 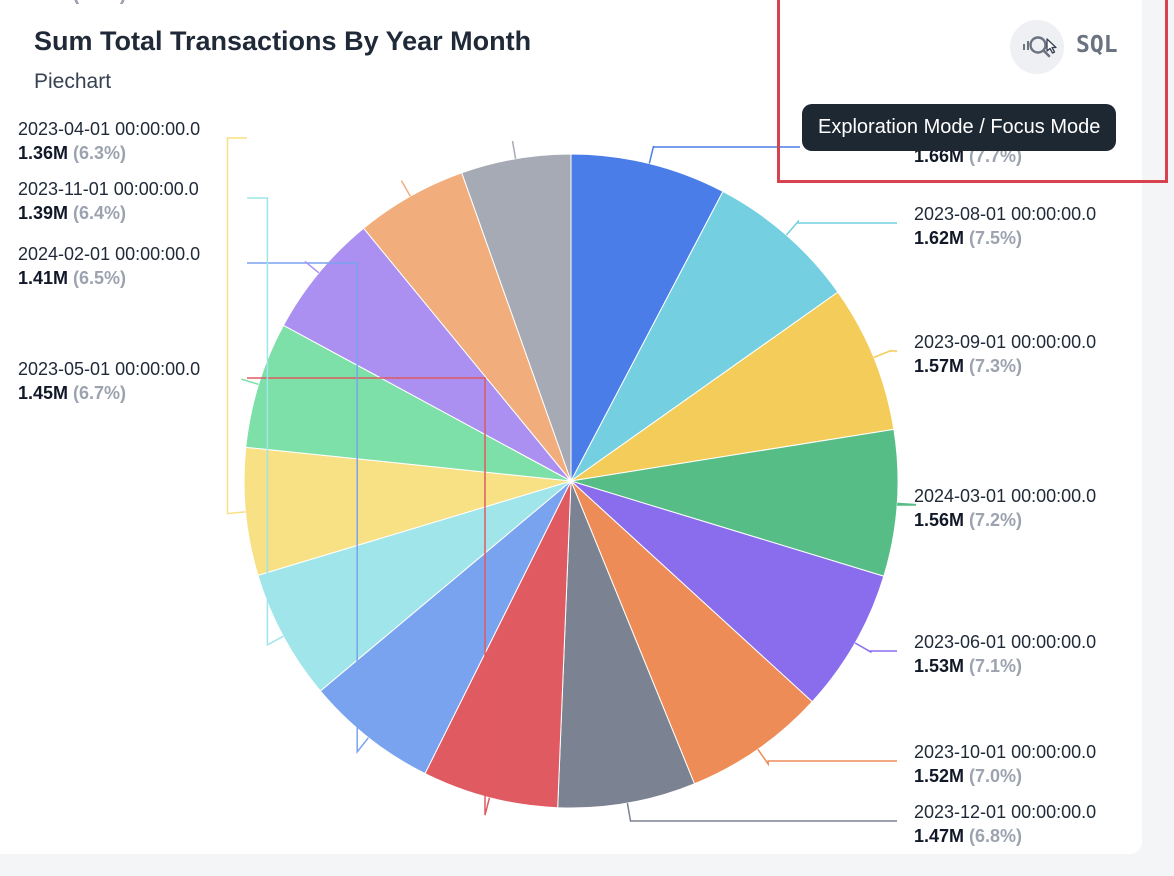 I want to click on slice-value-label: 1.41M (6.5%), so click(x=72, y=278).